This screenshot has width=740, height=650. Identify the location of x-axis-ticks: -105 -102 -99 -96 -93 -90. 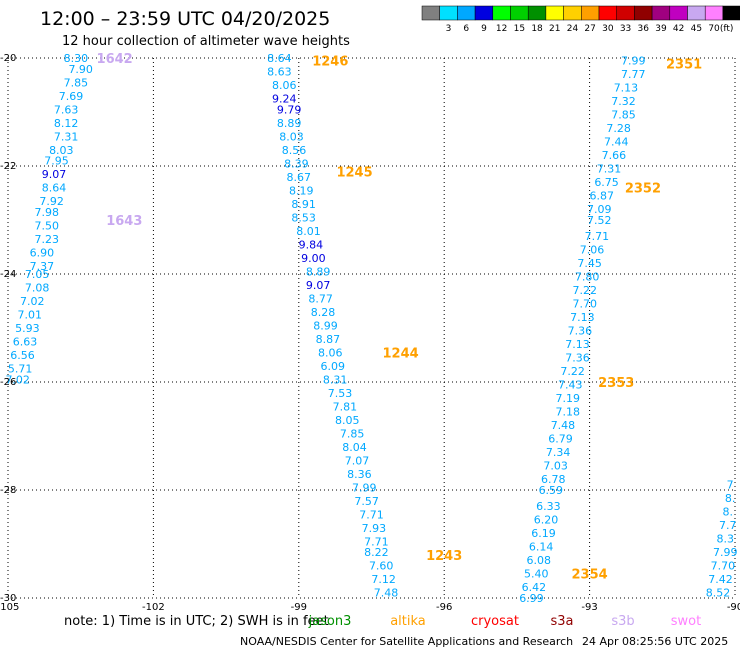
(370, 607).